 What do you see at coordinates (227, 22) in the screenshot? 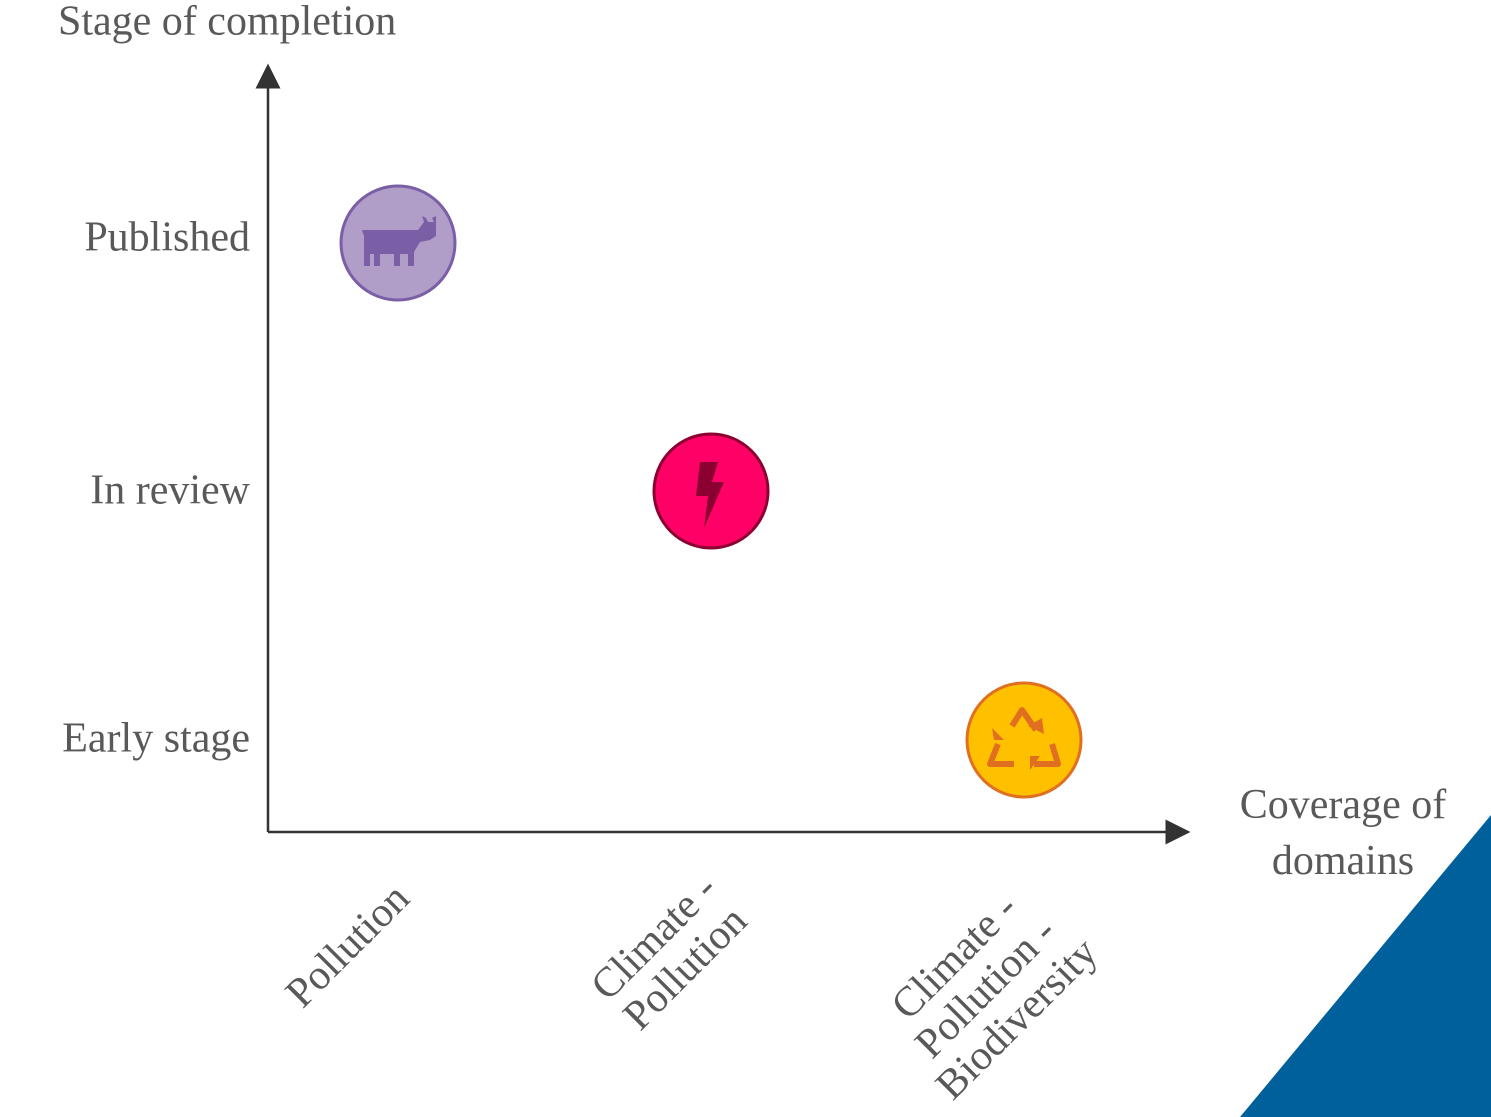
I see `y-axis-title: Stage of completion` at bounding box center [227, 22].